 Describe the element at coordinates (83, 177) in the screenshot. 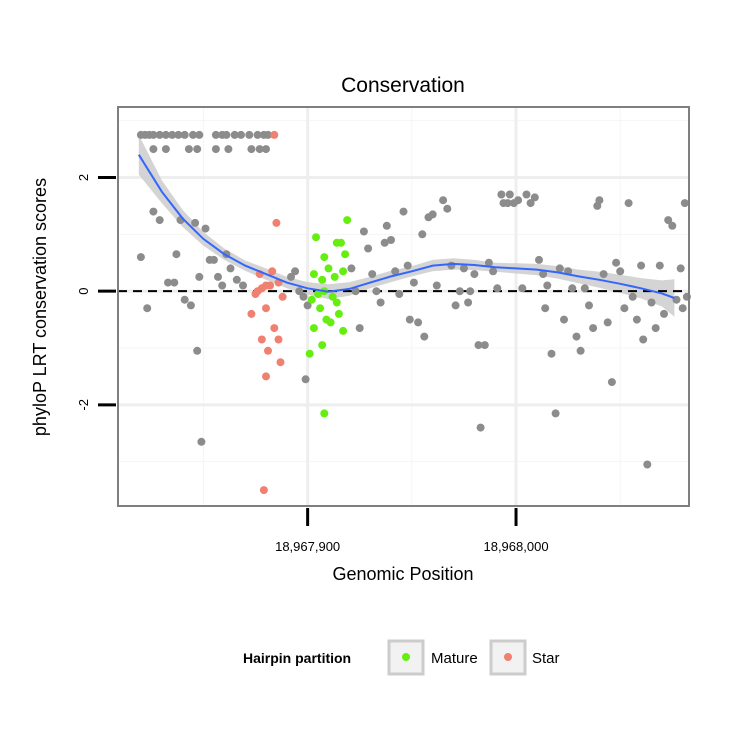

I see `y-tick-label: 2` at that location.